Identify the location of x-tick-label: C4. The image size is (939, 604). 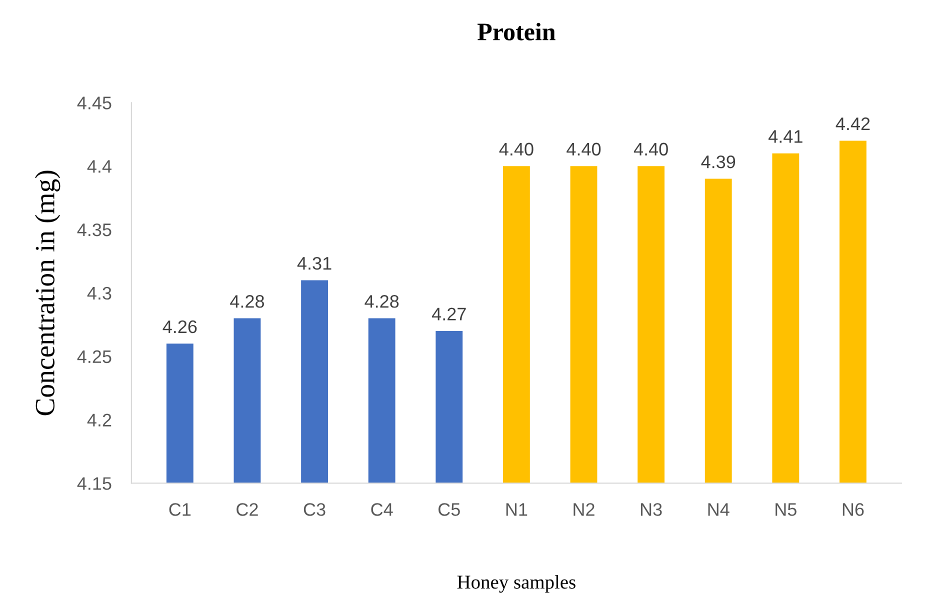
(382, 509).